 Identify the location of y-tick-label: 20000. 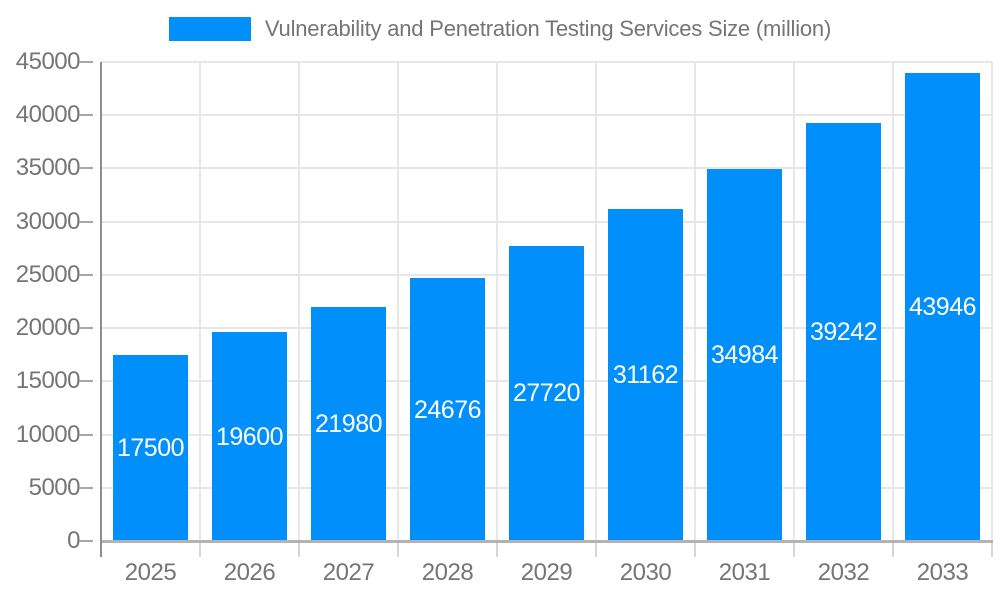
(48, 328).